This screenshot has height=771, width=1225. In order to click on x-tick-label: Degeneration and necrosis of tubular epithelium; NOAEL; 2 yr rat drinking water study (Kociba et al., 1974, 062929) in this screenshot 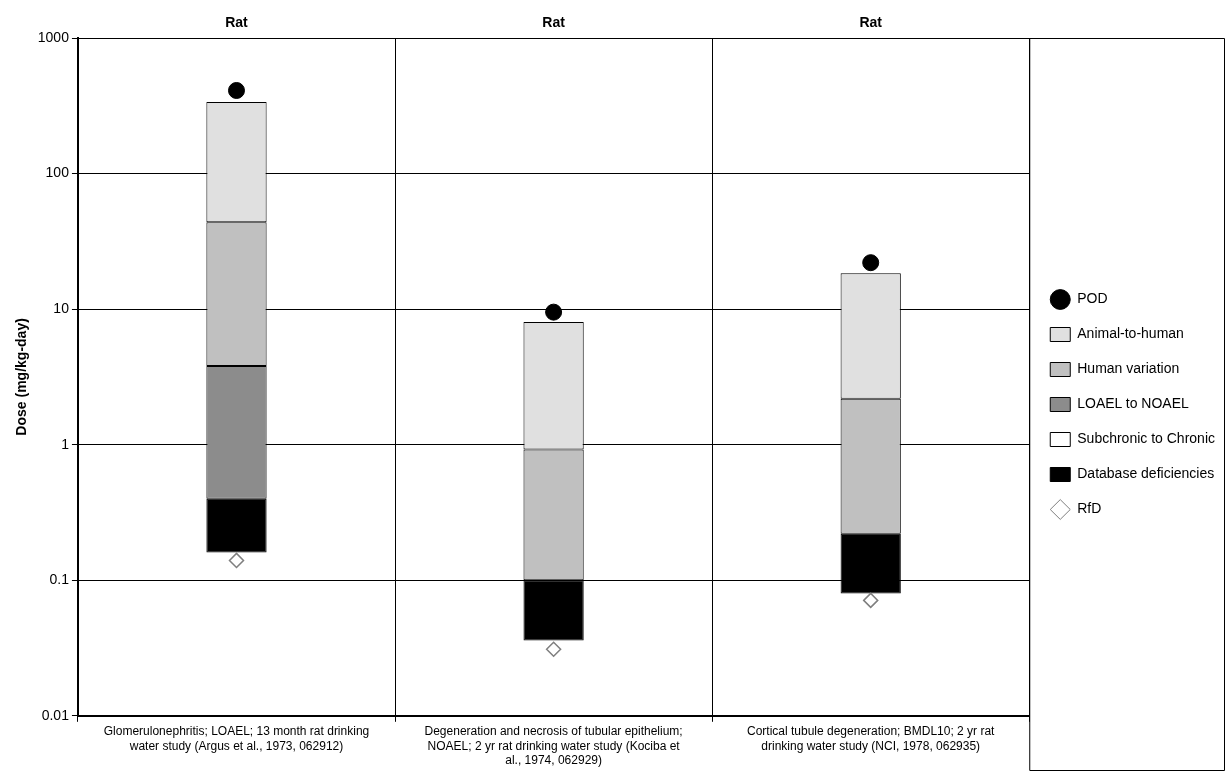, I will do `click(553, 746)`.